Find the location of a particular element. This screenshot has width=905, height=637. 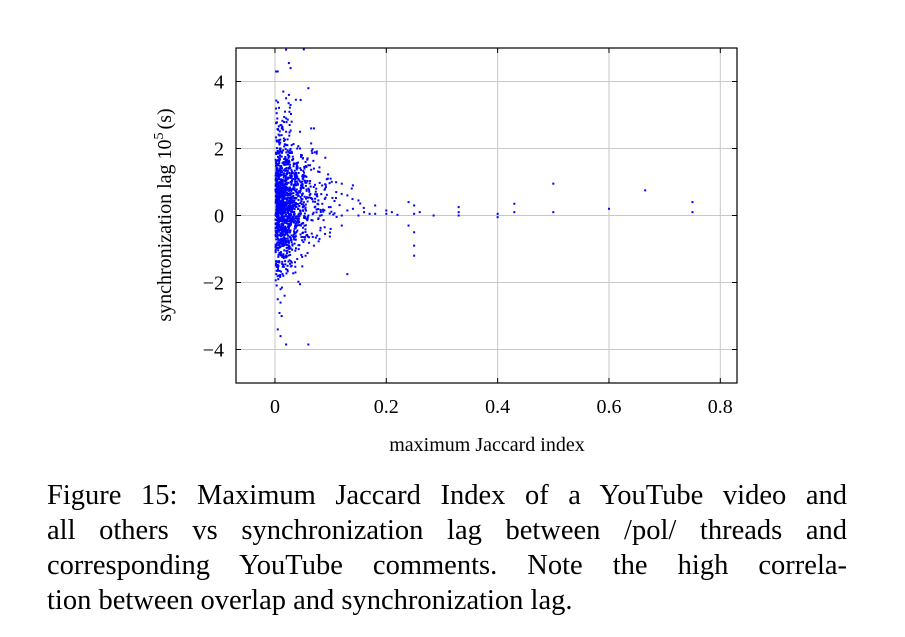

y-tick-label: −2 is located at coordinates (213, 284).